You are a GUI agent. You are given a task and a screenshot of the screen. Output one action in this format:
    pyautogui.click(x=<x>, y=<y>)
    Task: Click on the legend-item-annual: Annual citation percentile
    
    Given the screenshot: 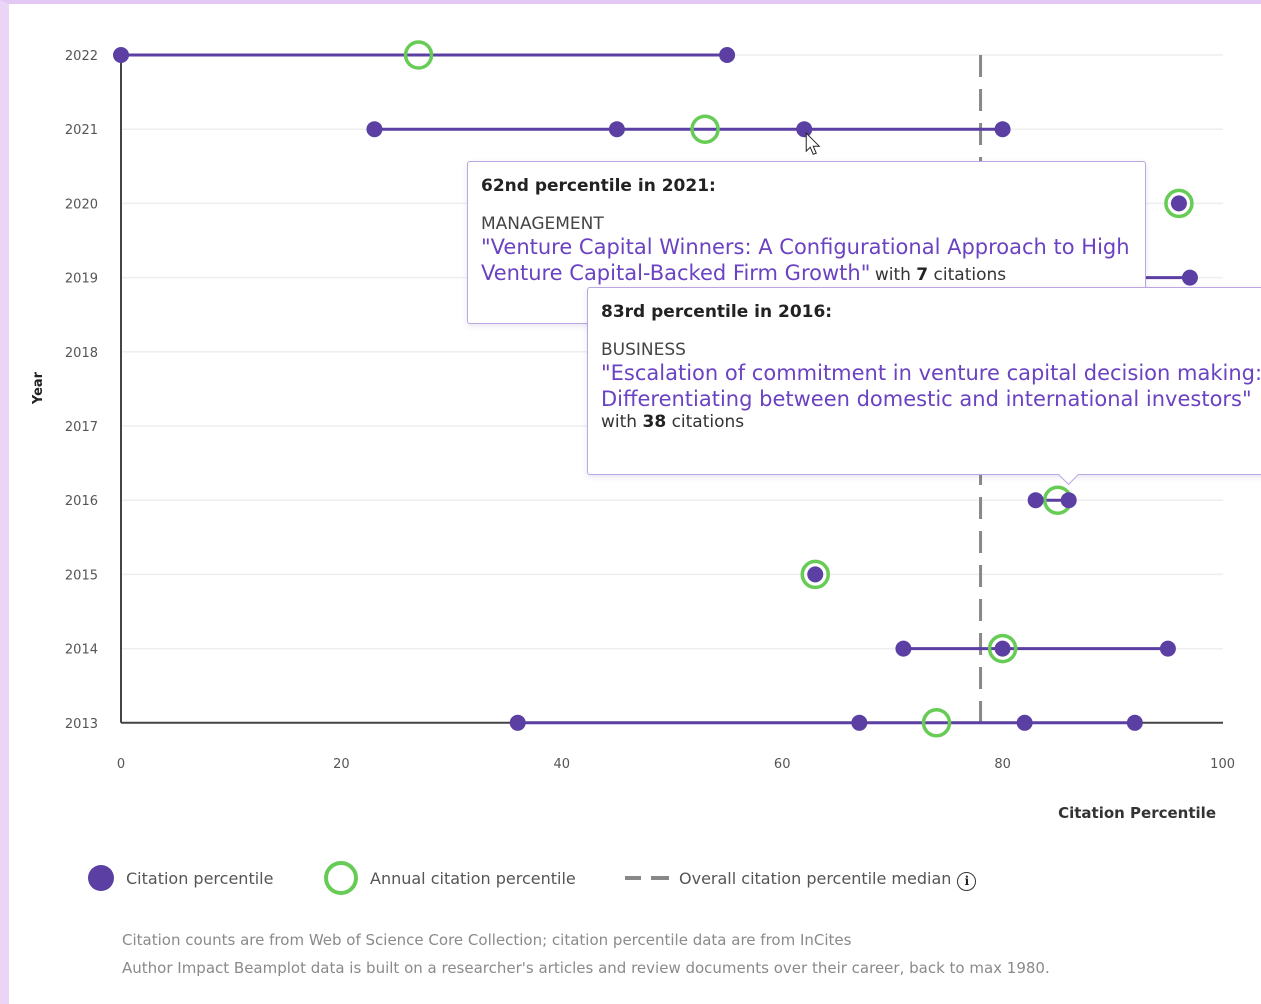 What is the action you would take?
    pyautogui.click(x=450, y=878)
    